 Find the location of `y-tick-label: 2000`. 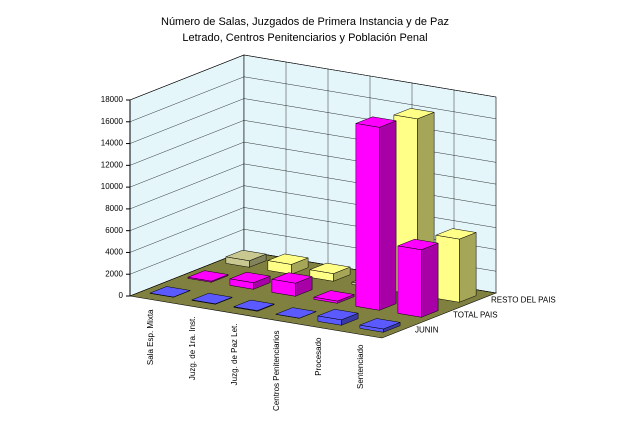

y-tick-label: 2000 is located at coordinates (114, 273).